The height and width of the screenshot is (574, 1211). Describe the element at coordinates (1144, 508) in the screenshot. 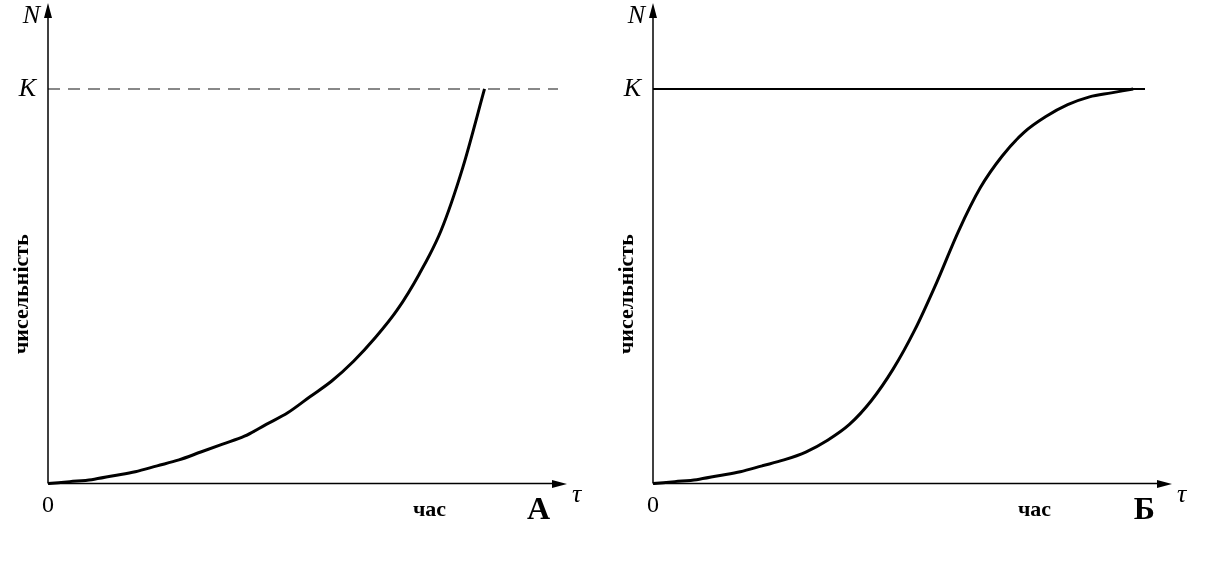

I see `text: Б` at that location.